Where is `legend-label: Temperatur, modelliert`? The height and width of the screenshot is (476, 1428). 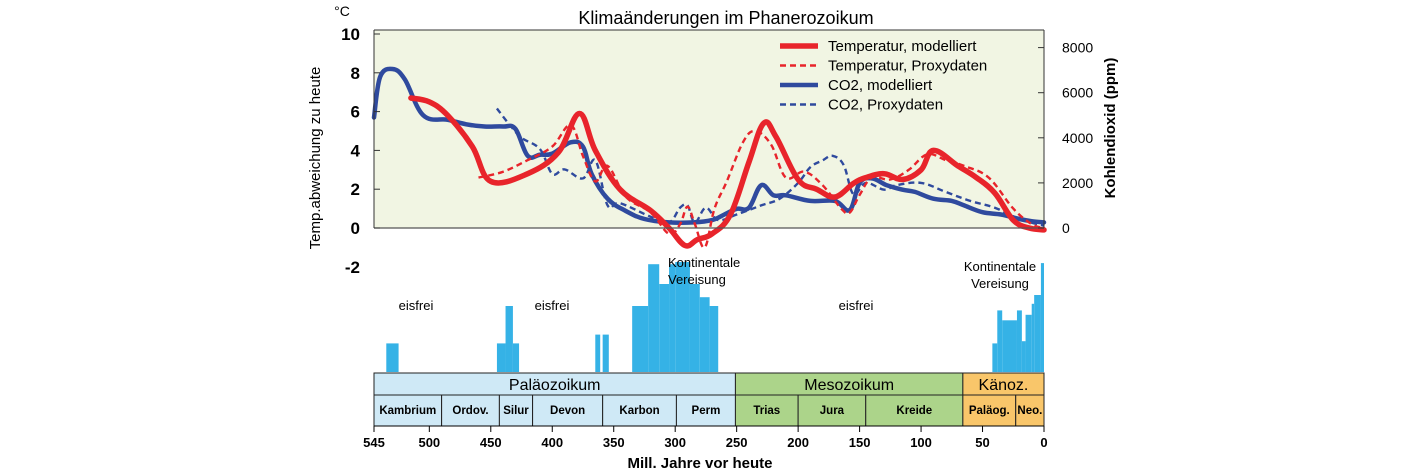
legend-label: Temperatur, modelliert is located at coordinates (902, 46).